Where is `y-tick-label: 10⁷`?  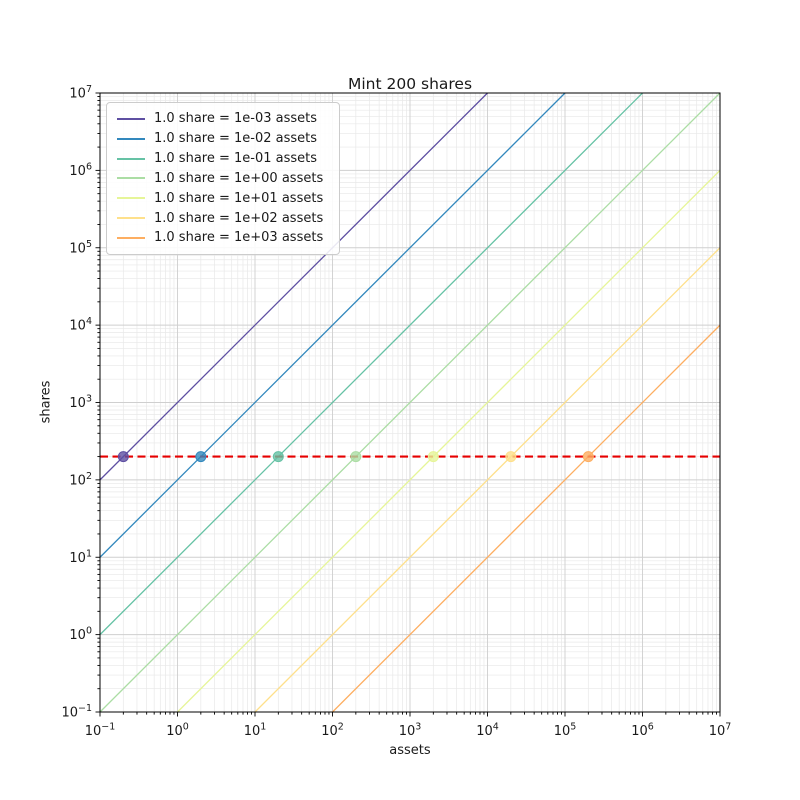 y-tick-label: 10⁷ is located at coordinates (80, 93).